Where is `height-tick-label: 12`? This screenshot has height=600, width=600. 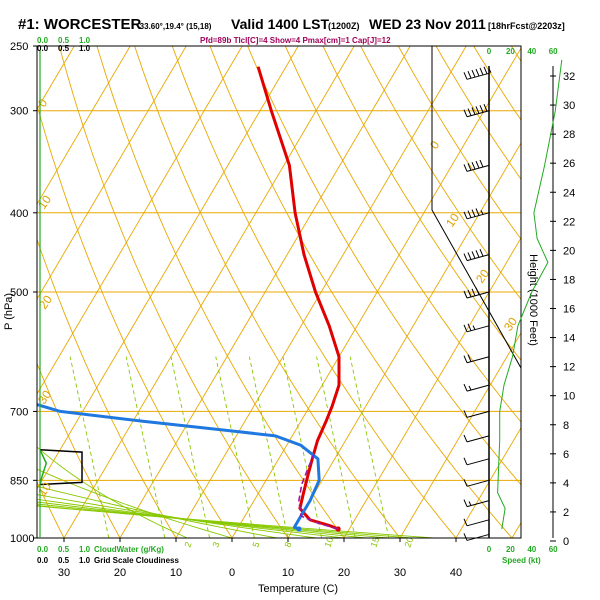 height-tick-label: 12 is located at coordinates (569, 368).